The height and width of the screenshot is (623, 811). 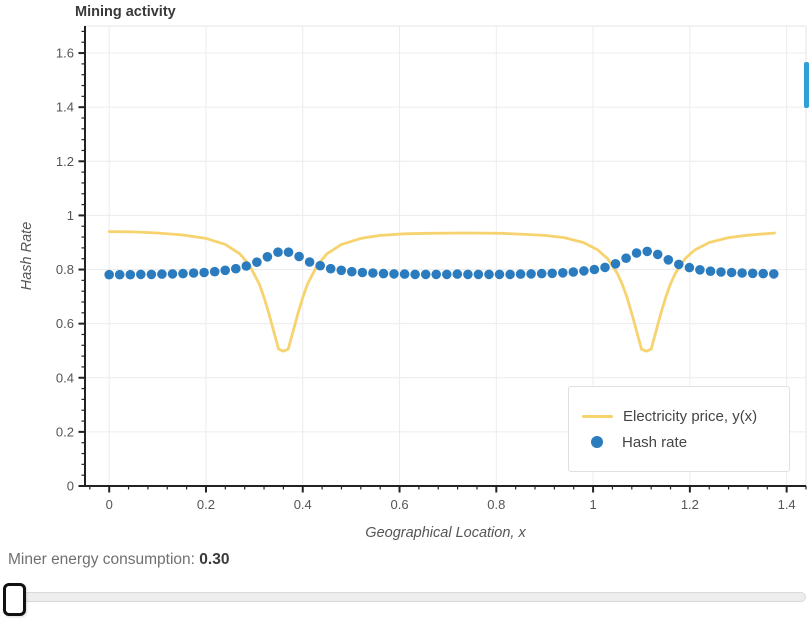 I want to click on x-tick-label: 1.4, so click(x=787, y=504).